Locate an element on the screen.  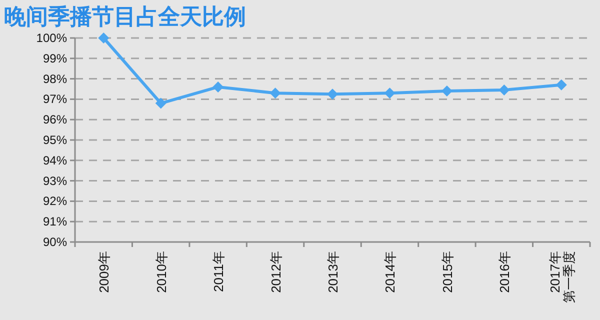
chart-title: 晚间季播节目占全天比例 is located at coordinates (125, 17).